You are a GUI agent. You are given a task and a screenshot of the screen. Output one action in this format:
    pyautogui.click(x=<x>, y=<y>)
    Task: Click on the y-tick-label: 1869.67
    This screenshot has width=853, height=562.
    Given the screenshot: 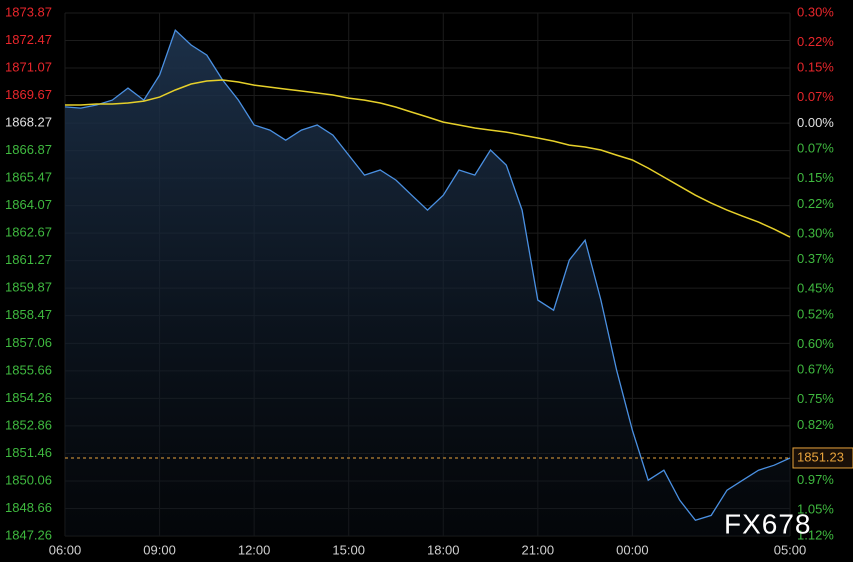 What is the action you would take?
    pyautogui.click(x=28, y=94)
    